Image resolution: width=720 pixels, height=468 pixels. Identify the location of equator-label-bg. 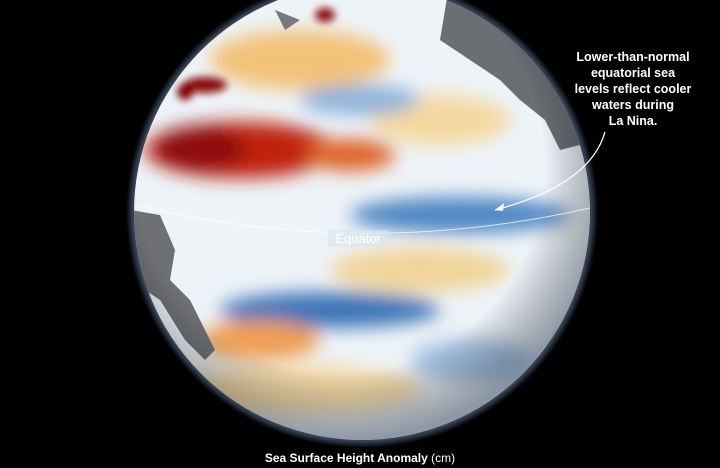
(358, 238).